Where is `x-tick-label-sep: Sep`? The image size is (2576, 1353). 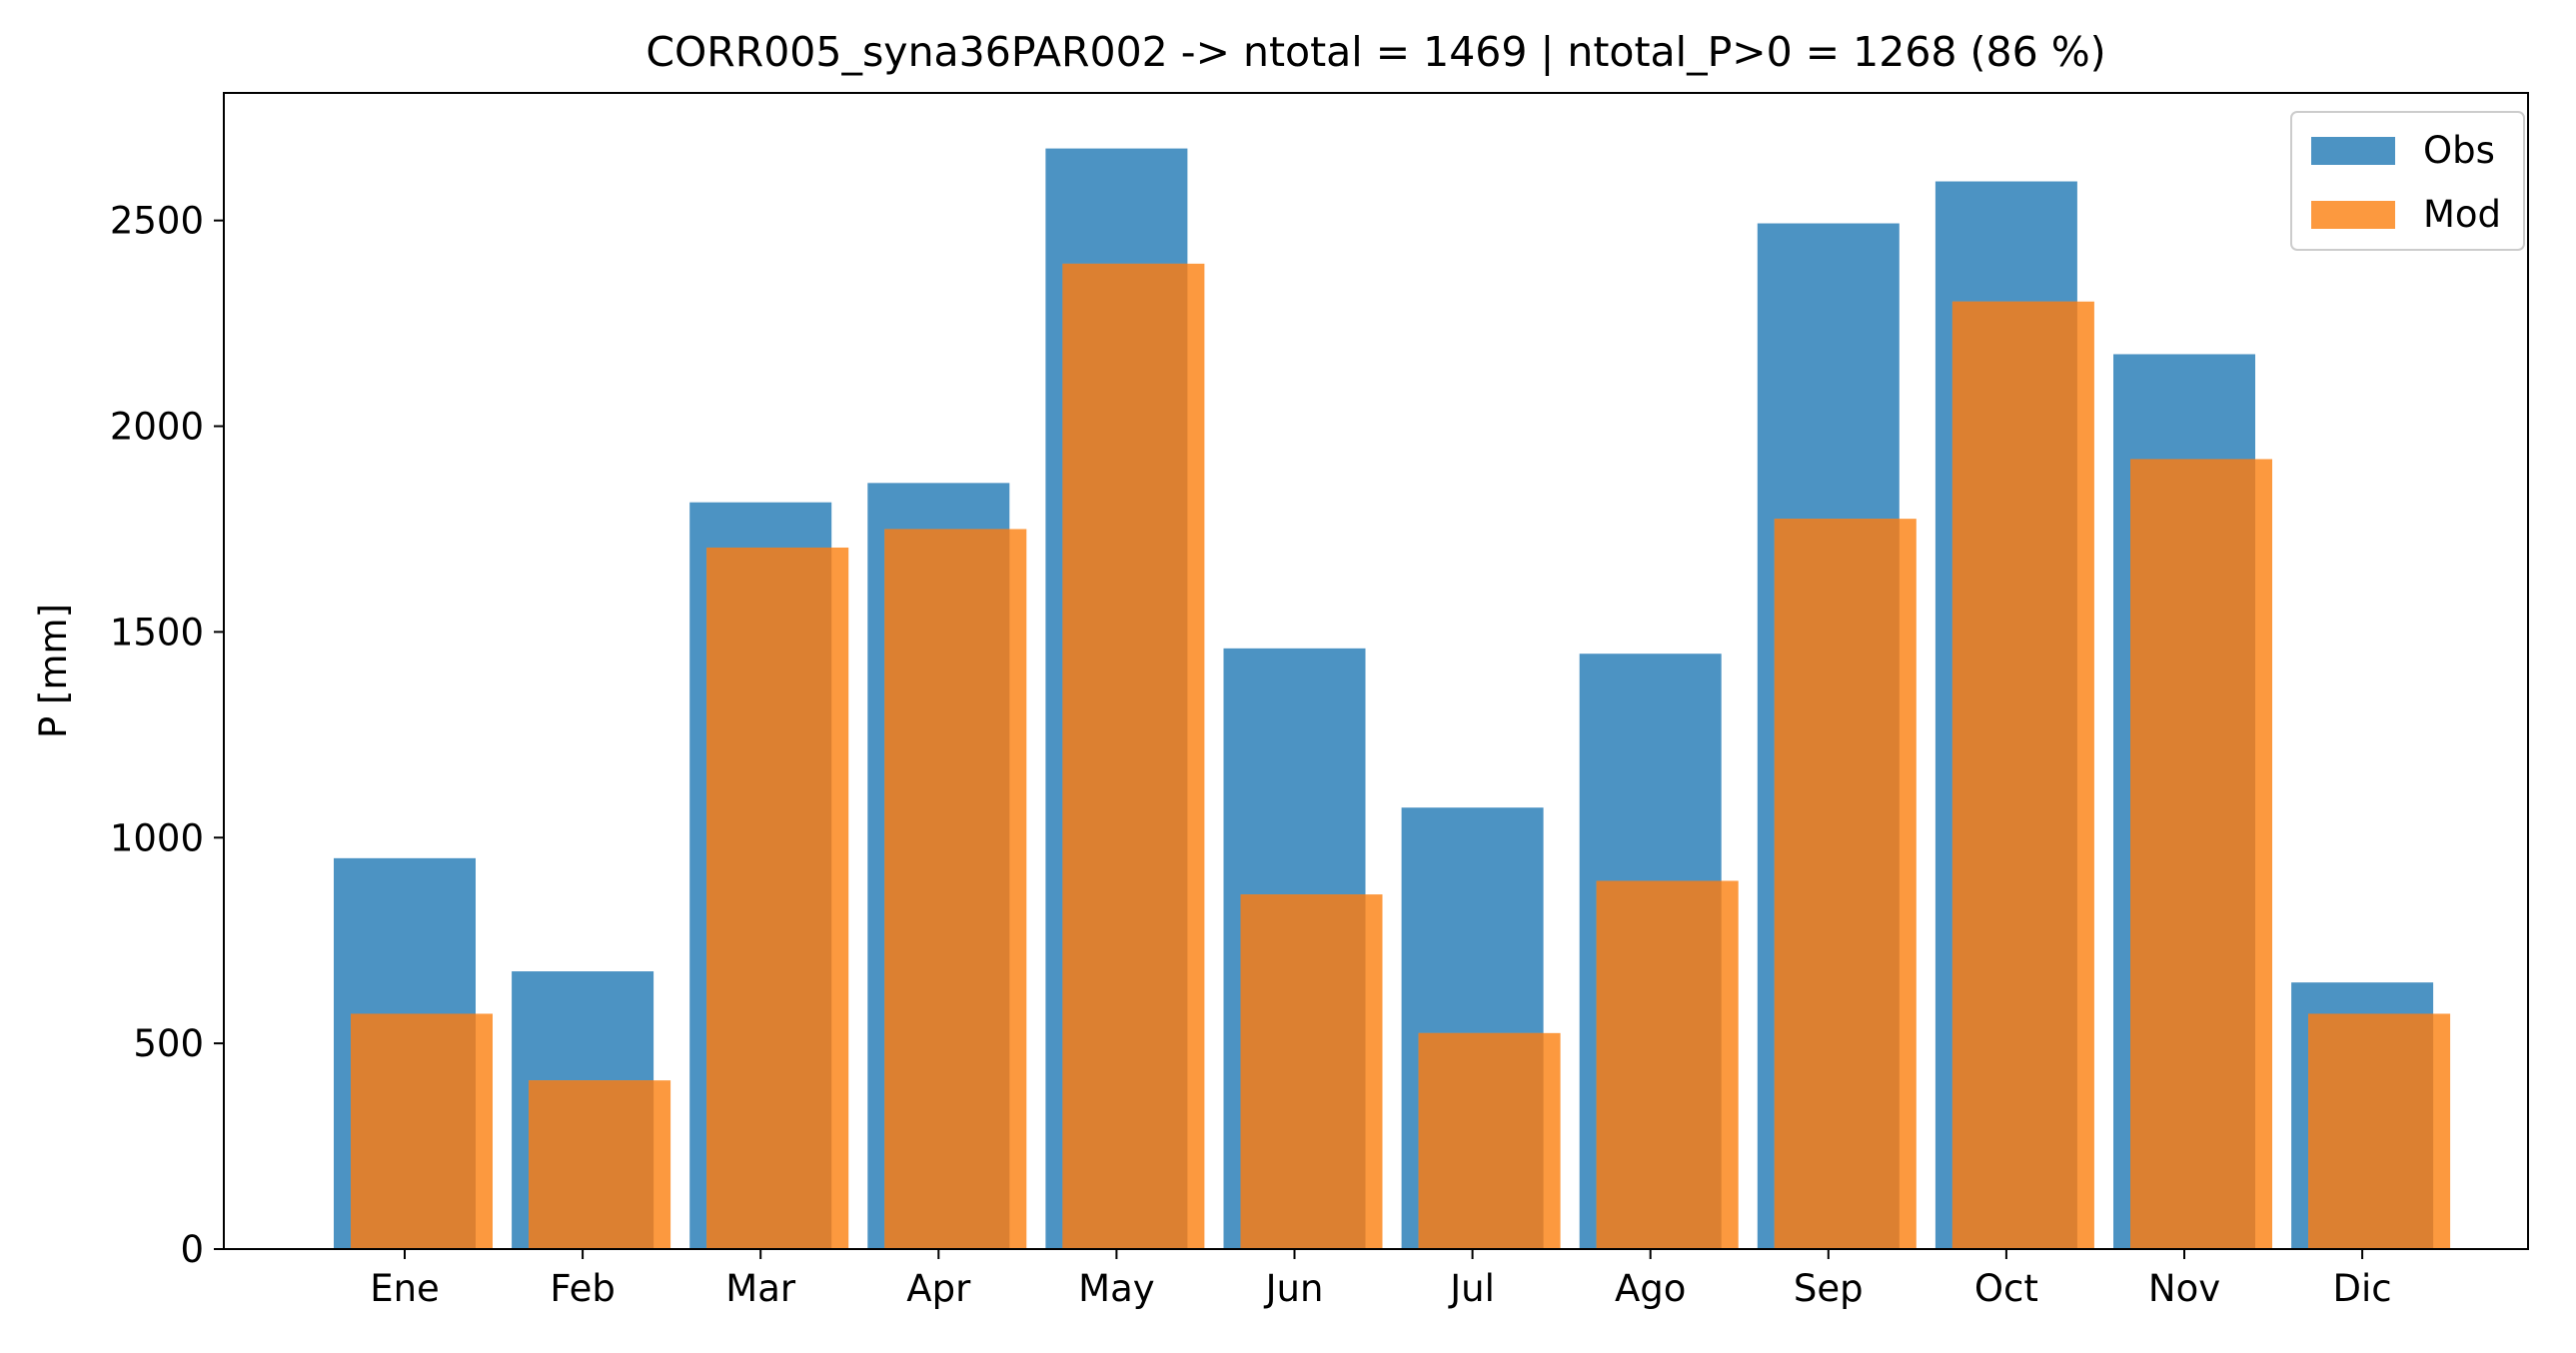
x-tick-label-sep: Sep is located at coordinates (1829, 1288).